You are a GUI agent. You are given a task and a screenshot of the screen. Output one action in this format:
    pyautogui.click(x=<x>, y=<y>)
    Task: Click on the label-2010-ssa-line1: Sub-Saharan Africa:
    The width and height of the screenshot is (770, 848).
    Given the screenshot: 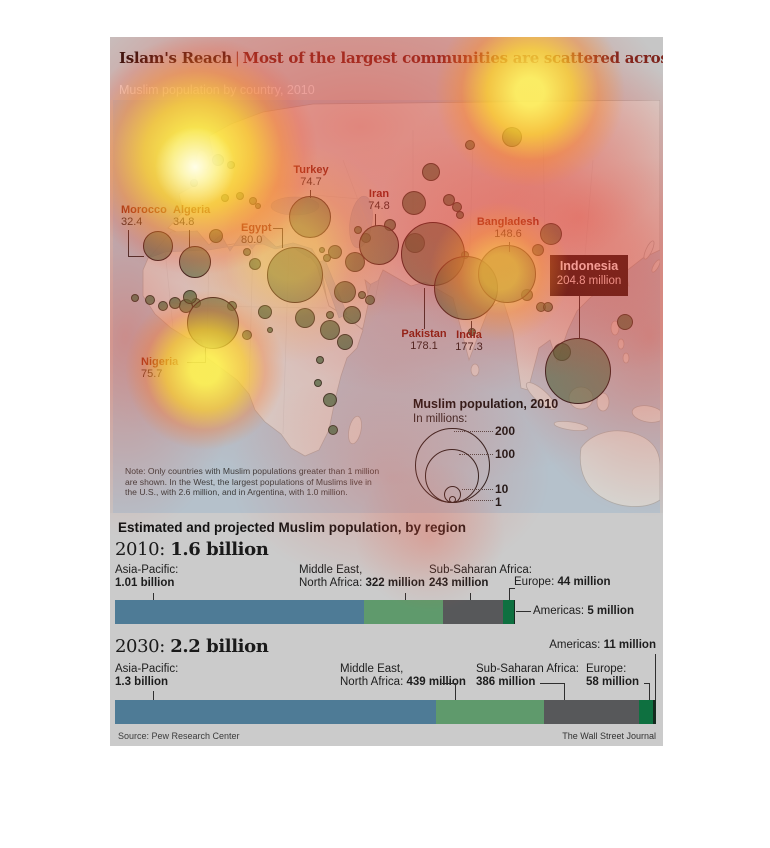 What is the action you would take?
    pyautogui.click(x=480, y=570)
    